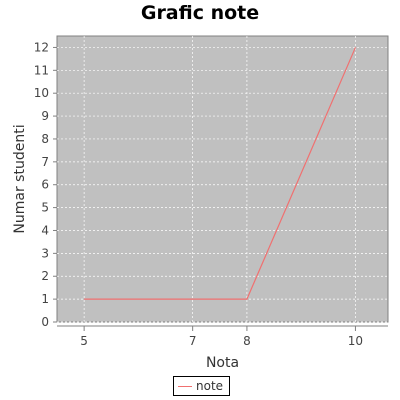 The height and width of the screenshot is (400, 400). I want to click on chart-title: Grafic note, so click(200, 13).